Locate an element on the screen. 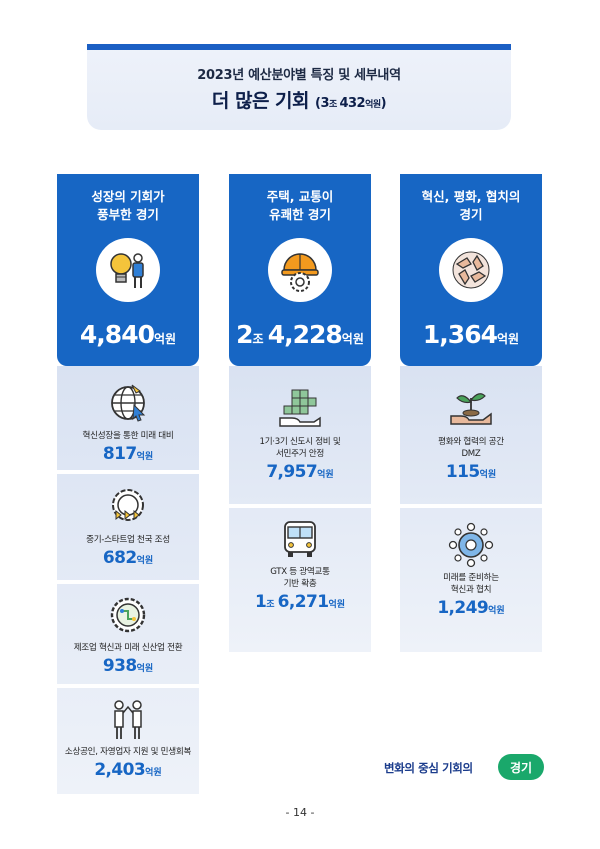 The image size is (600, 849). lightbulb-person-icon is located at coordinates (128, 270).